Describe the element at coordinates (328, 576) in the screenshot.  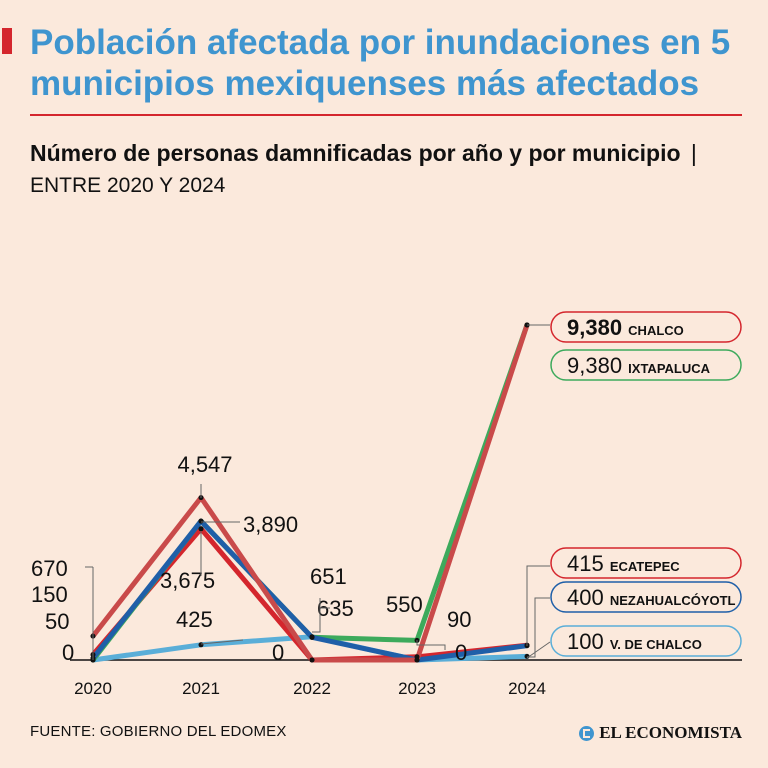
I see `value-label: 651` at that location.